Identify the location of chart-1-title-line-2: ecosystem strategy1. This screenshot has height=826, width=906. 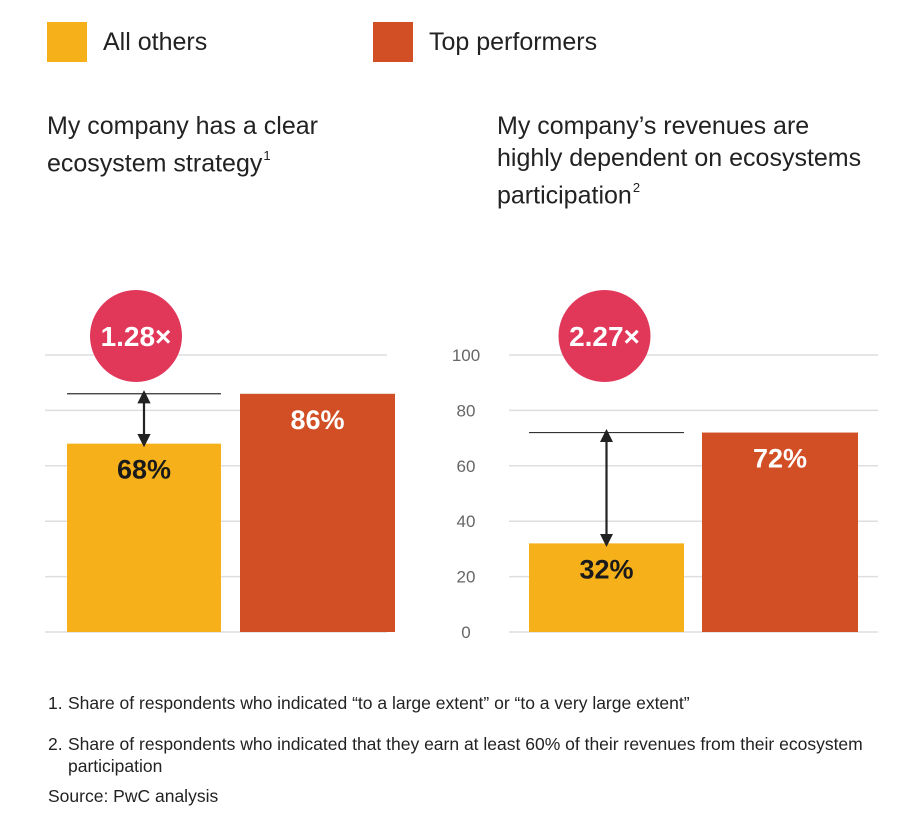
(182, 160).